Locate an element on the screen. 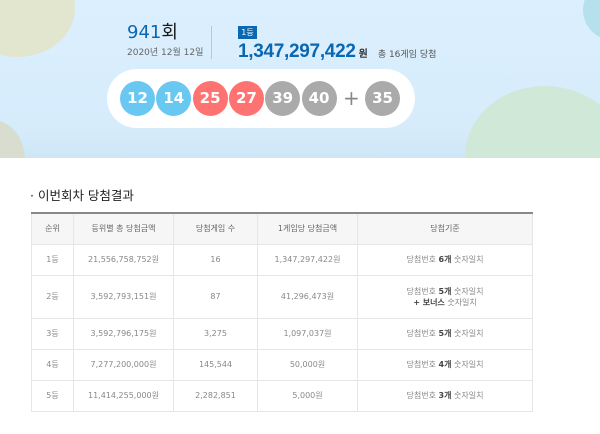  total-prize: 21,556,758,752원 is located at coordinates (123, 259).